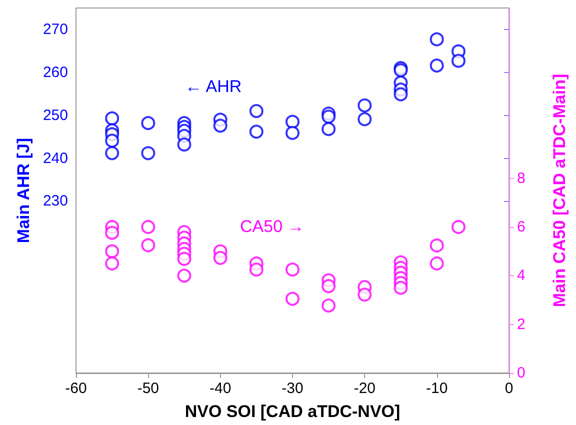  Describe the element at coordinates (213, 86) in the screenshot. I see `annotation: ← AHR` at that location.